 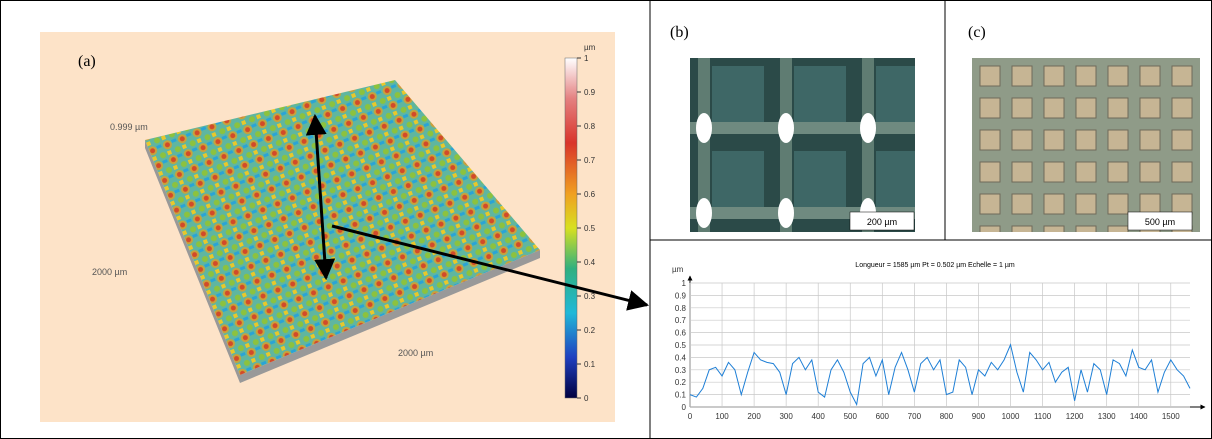 I want to click on y-tick-label: 0.1, so click(x=681, y=395).